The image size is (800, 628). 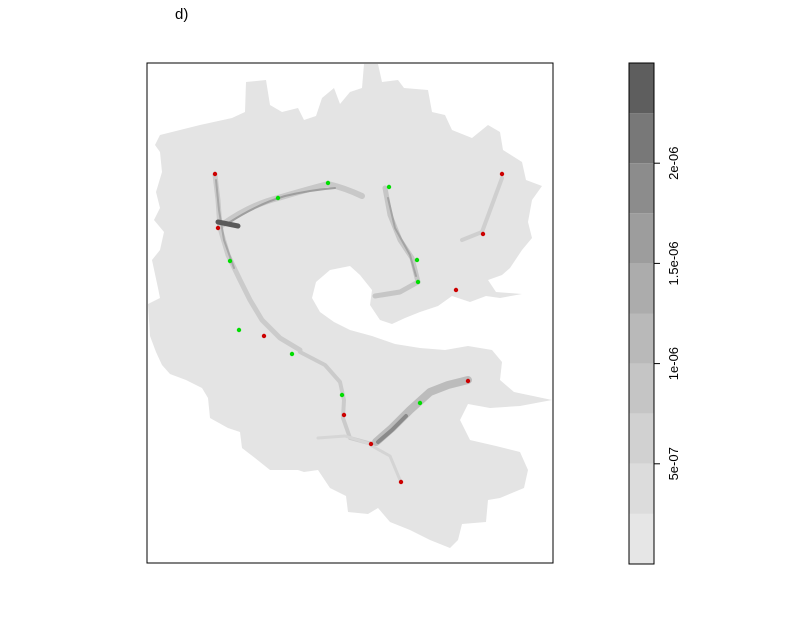 What do you see at coordinates (386, 463) in the screenshot?
I see `corridor-south-spur` at bounding box center [386, 463].